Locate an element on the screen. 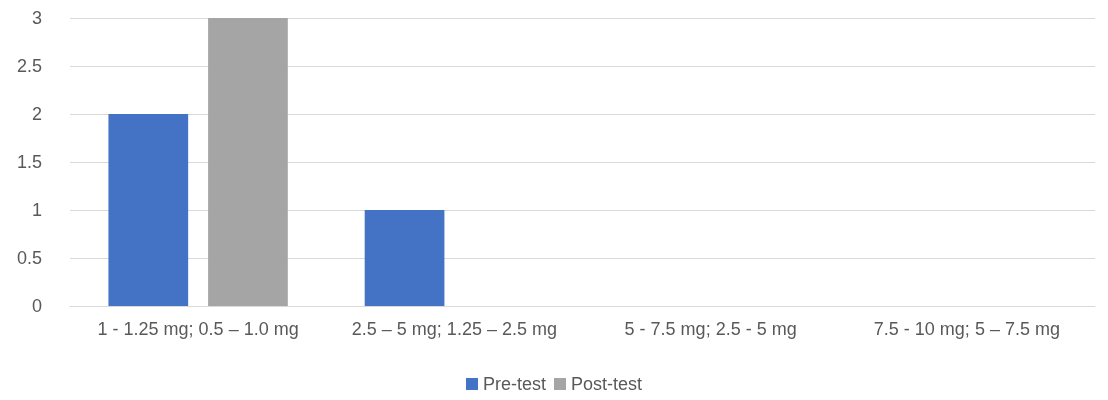 The image size is (1108, 400). legend-label: Post-test is located at coordinates (607, 384).